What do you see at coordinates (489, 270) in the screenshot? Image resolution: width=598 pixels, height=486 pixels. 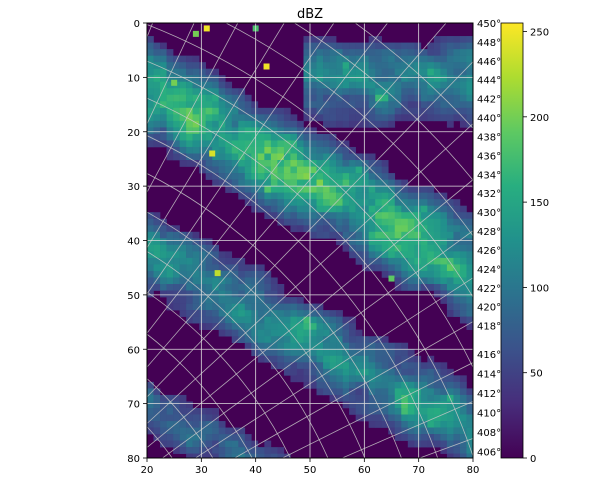 I see `range-label: 424°` at bounding box center [489, 270].